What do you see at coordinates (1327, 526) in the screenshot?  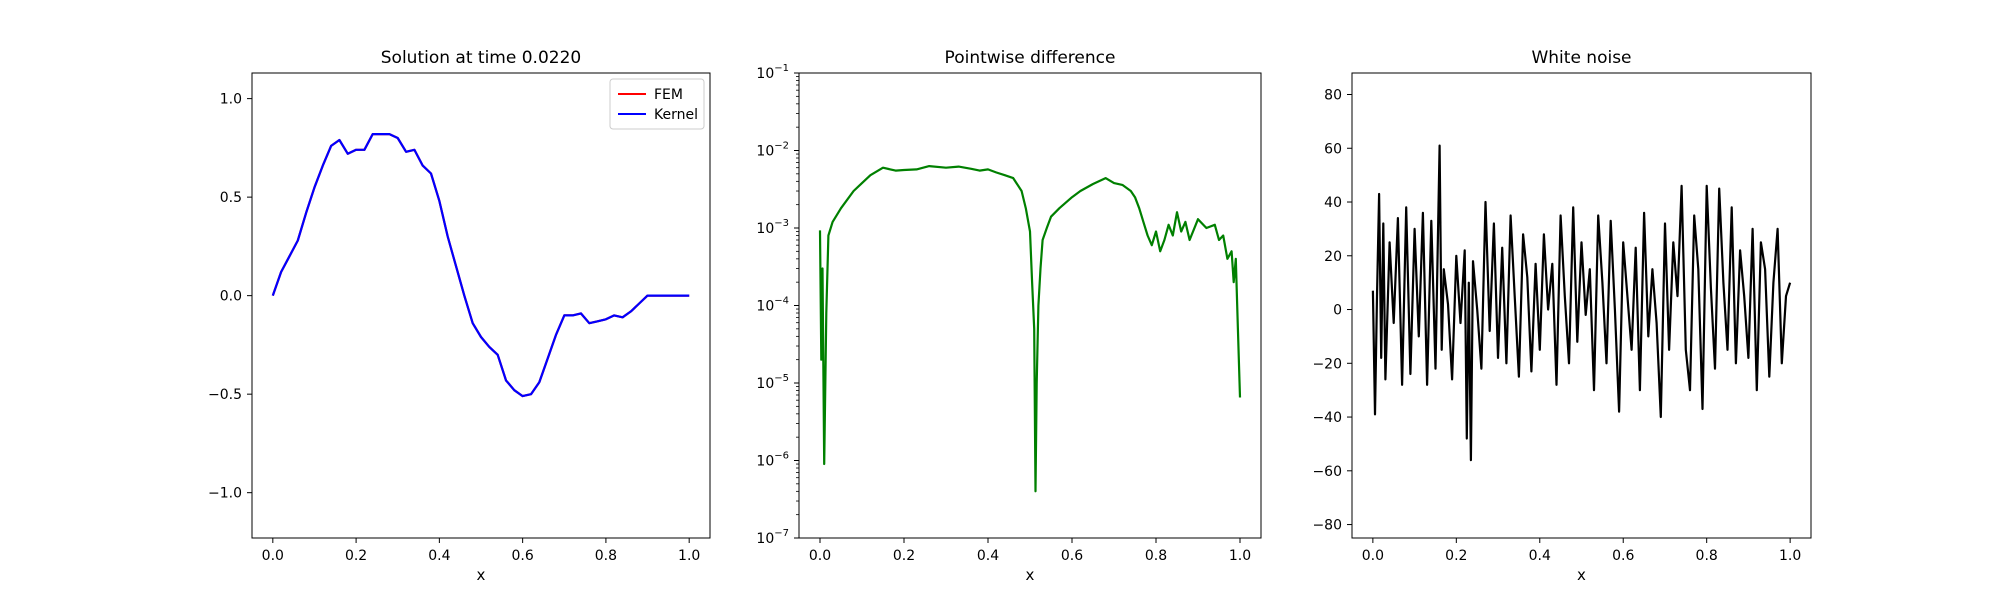 I see `y-tick-label: −80` at bounding box center [1327, 526].